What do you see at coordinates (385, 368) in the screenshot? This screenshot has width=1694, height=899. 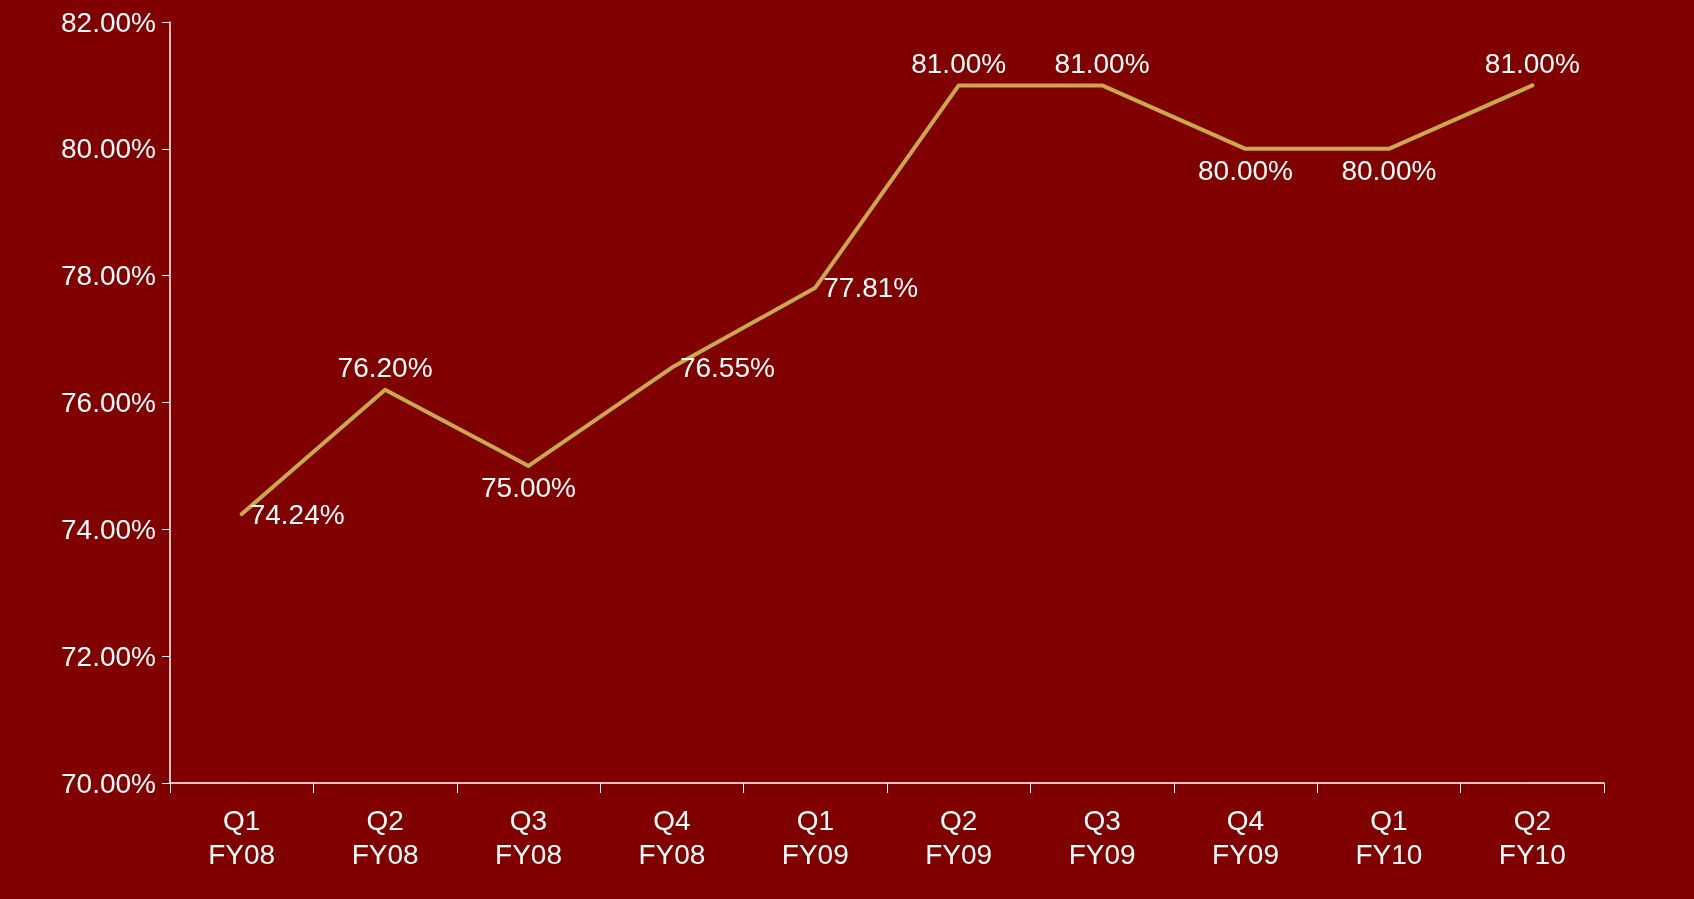 I see `data-label: 76.20%` at bounding box center [385, 368].